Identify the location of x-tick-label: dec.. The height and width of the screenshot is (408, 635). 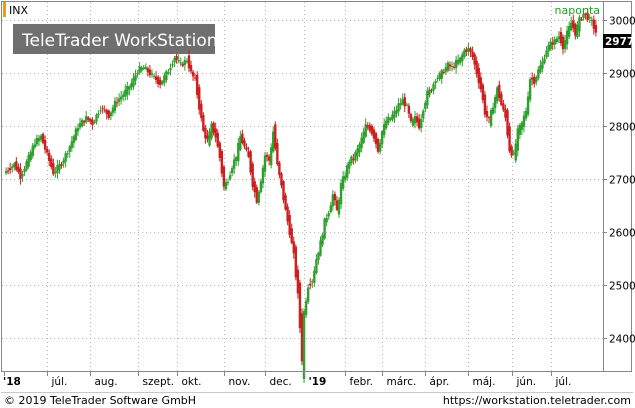
(281, 382).